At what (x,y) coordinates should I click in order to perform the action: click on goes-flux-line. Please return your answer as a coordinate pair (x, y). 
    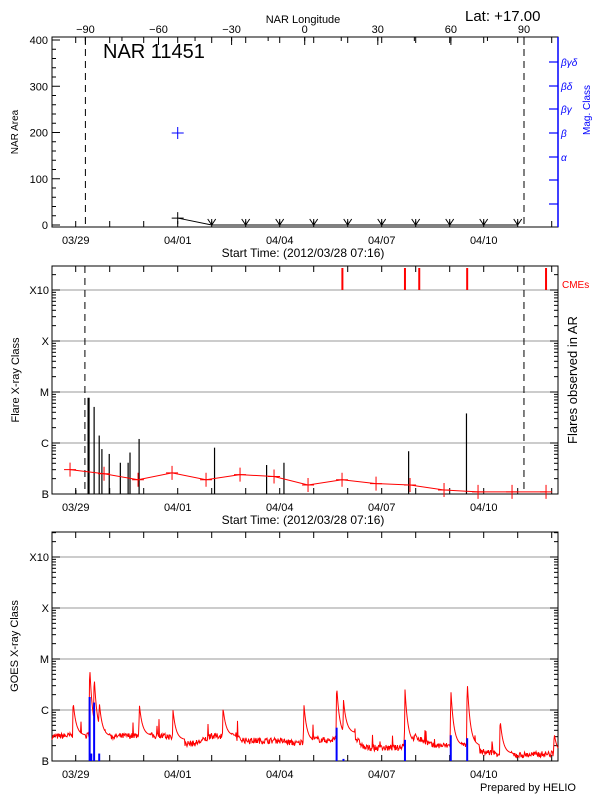
    Looking at the image, I should click on (305, 715).